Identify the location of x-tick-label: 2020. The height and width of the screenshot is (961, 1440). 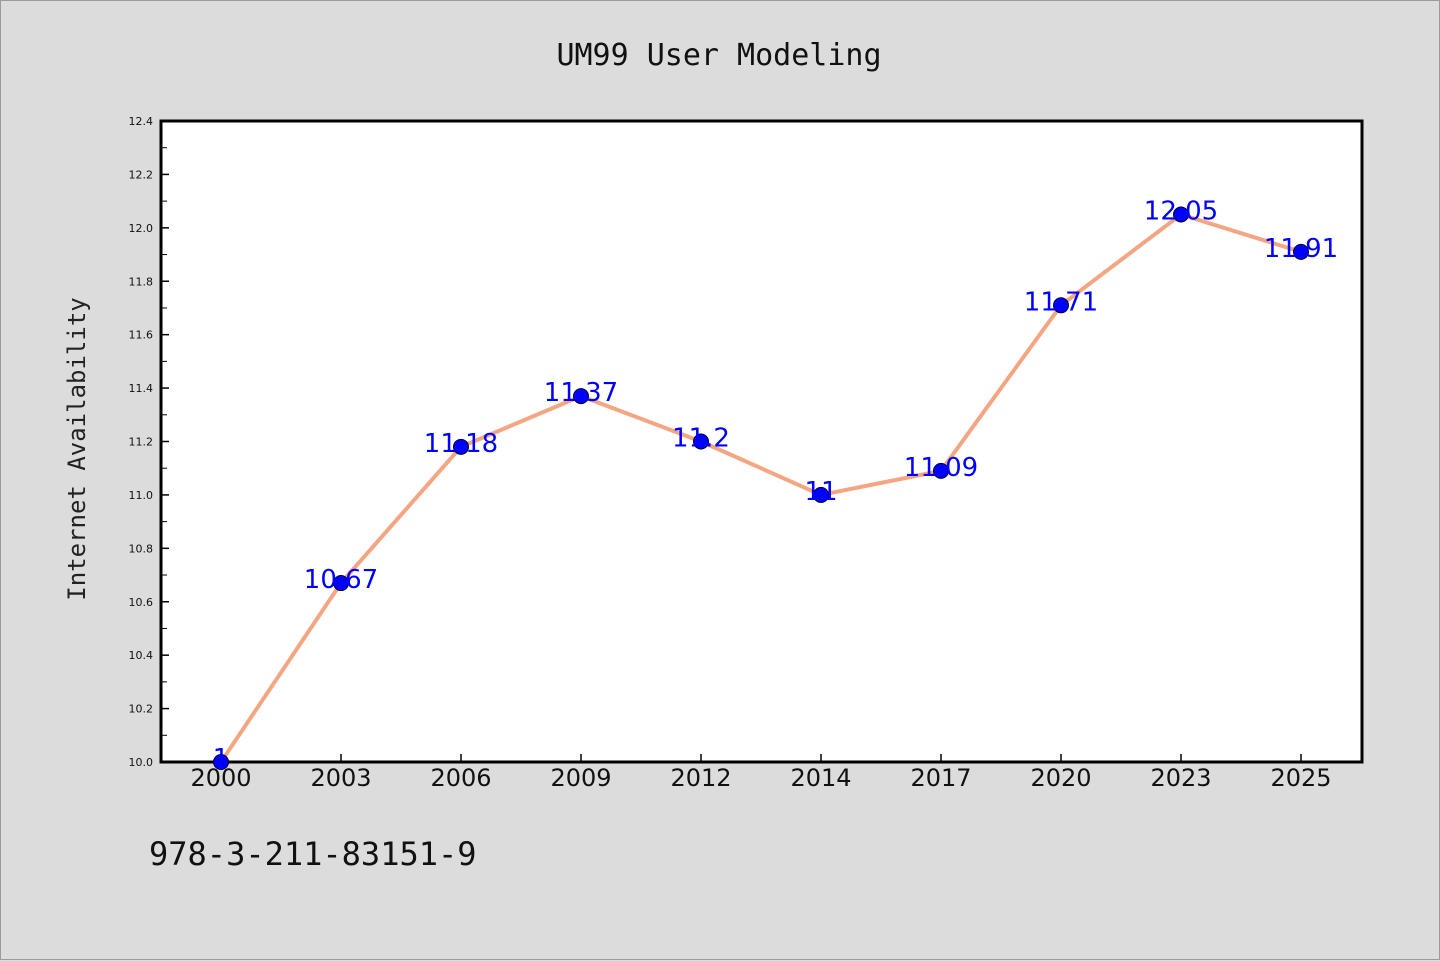
(1060, 778).